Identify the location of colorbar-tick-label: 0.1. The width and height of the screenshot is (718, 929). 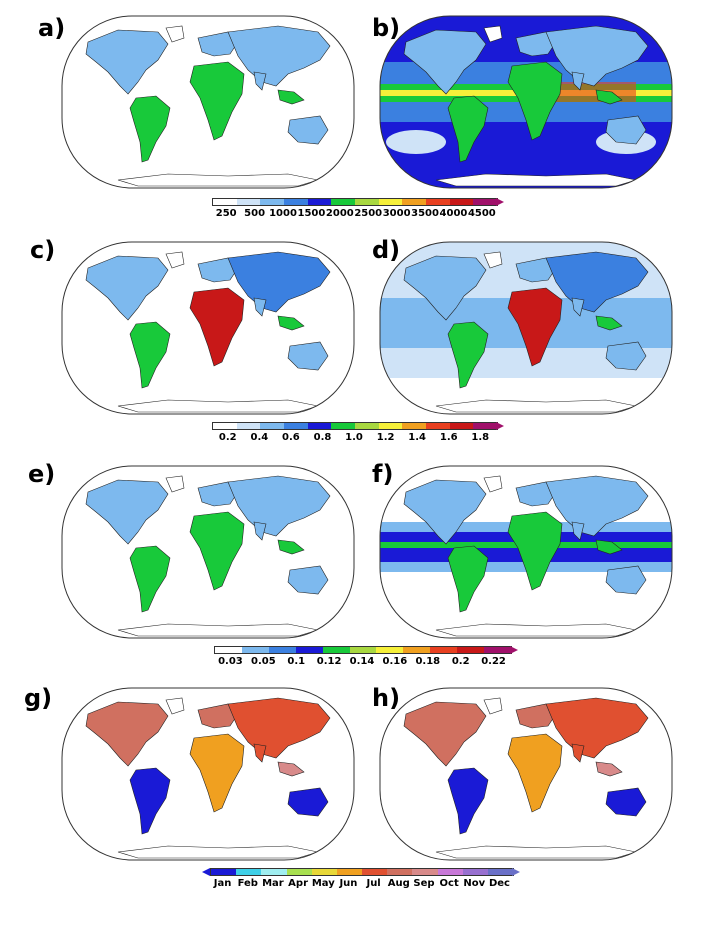
(296, 661).